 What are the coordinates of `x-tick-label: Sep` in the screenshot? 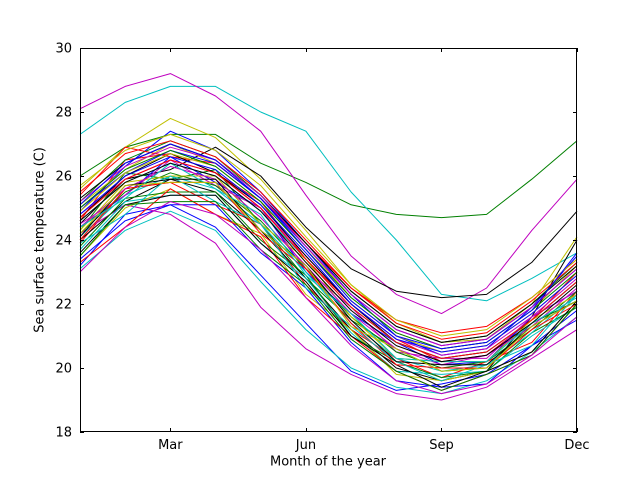 It's located at (441, 445).